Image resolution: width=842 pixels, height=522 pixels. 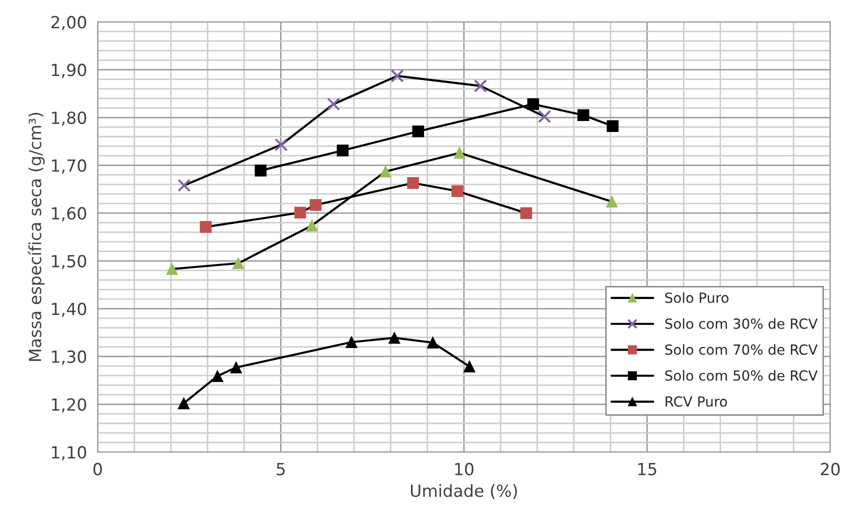 I want to click on legend-label: Solo com 70% de RCV, so click(x=741, y=349).